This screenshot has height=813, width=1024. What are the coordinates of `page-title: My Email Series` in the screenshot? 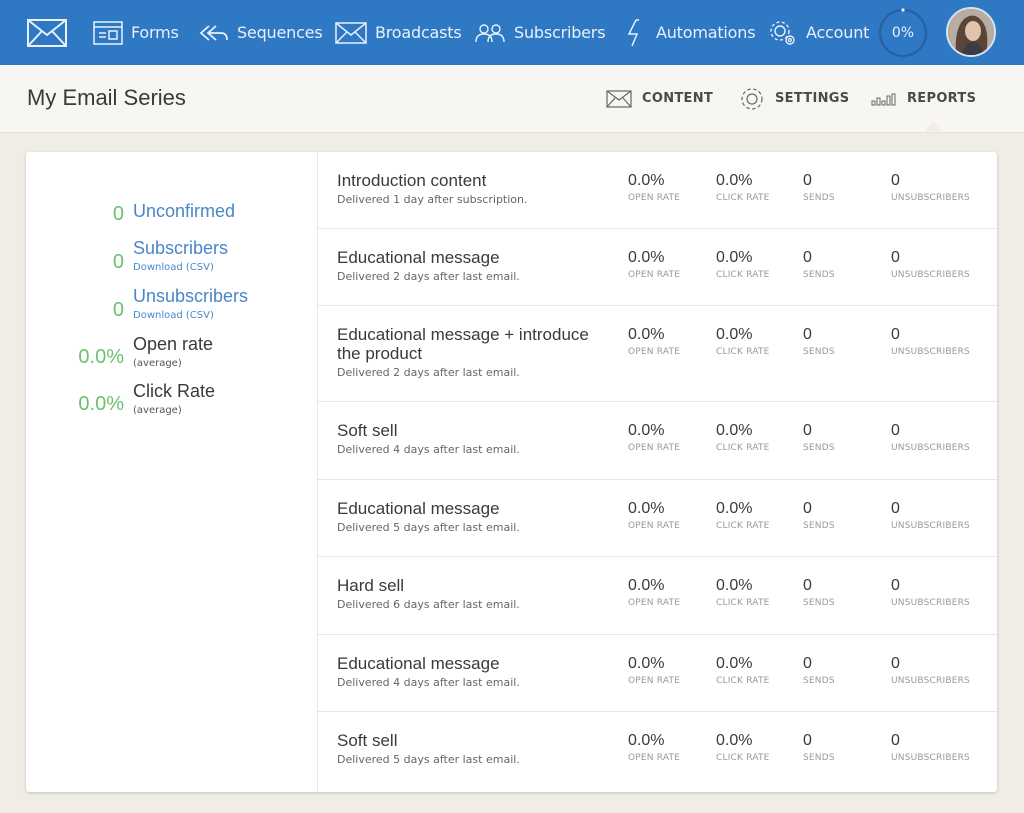 It's located at (106, 97).